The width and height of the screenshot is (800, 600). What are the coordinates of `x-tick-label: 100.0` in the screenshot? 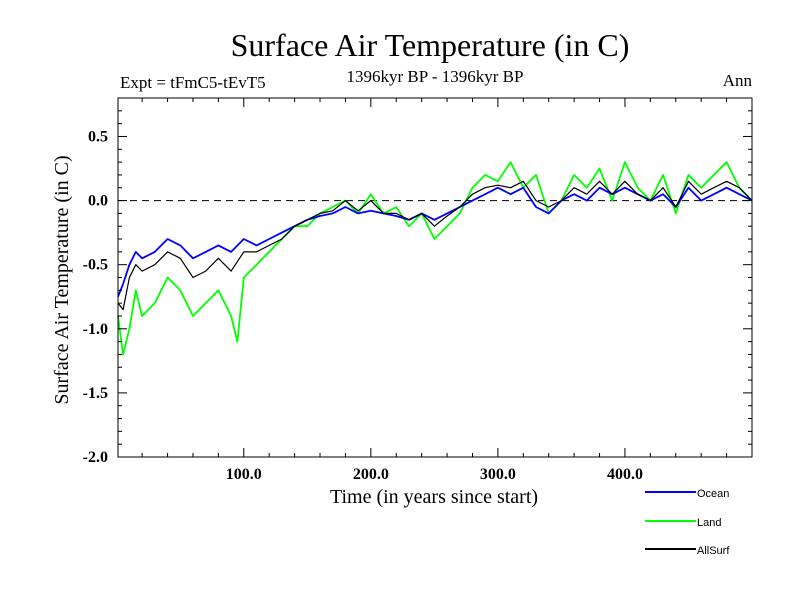 It's located at (244, 474).